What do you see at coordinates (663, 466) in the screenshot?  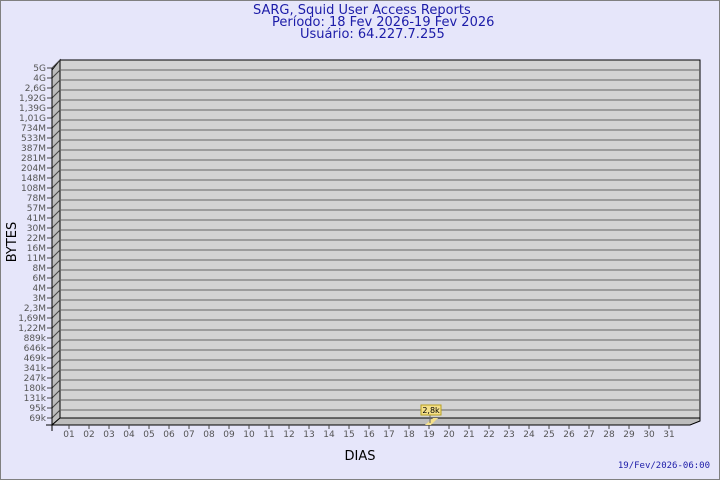 I see `footer-timestamp: 19/Fev/2026-06:00` at bounding box center [663, 466].